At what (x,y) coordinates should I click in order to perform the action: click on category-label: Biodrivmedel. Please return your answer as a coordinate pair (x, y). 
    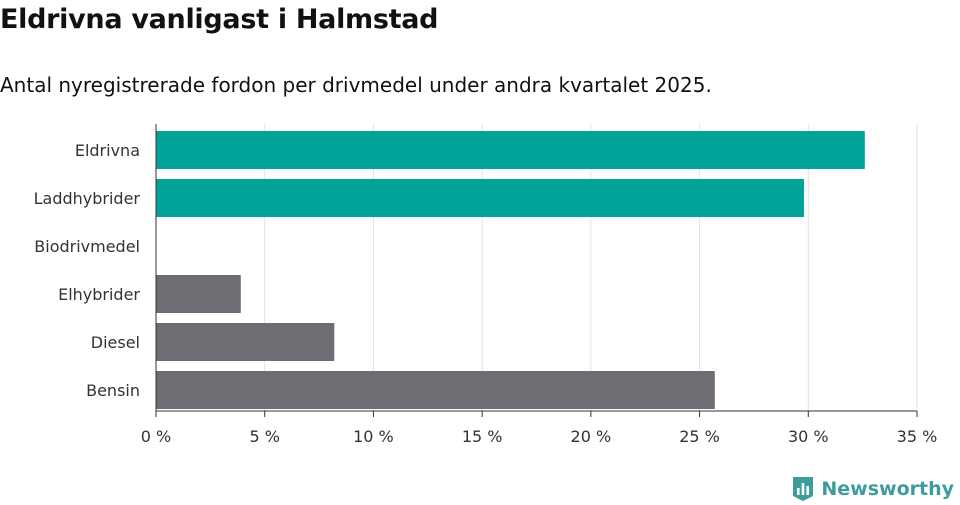
    Looking at the image, I should click on (87, 246).